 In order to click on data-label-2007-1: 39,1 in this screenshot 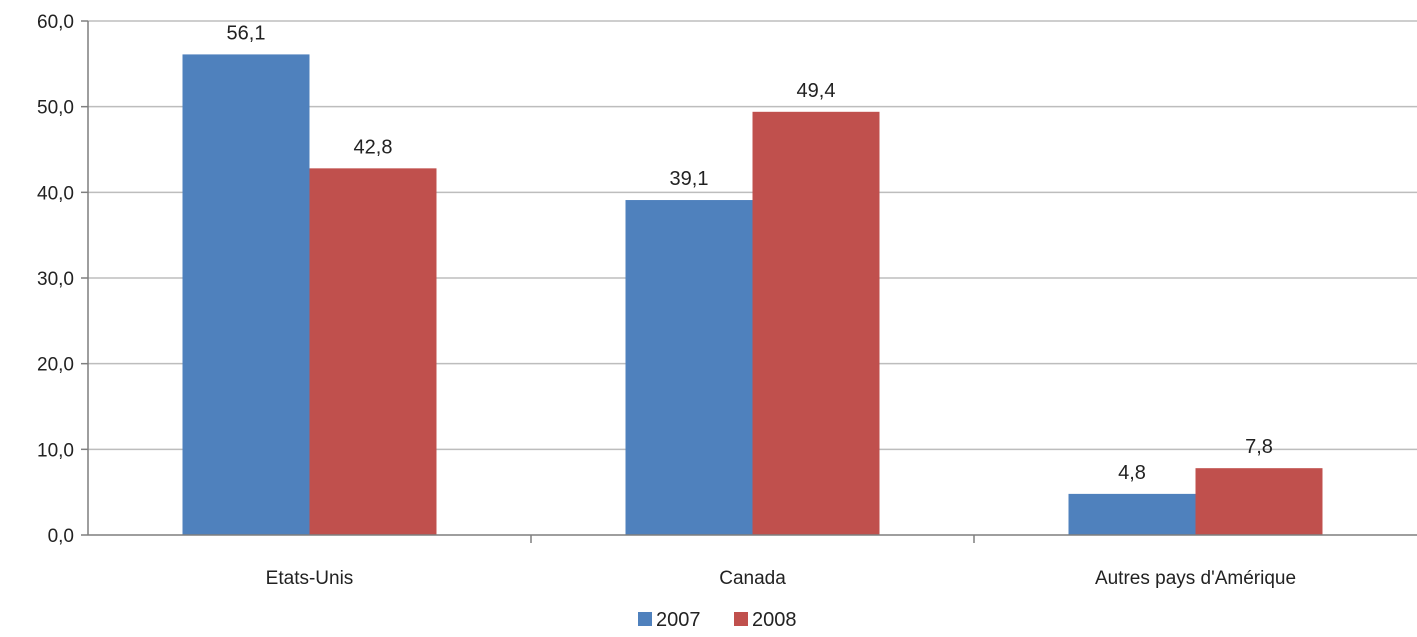, I will do `click(689, 179)`.